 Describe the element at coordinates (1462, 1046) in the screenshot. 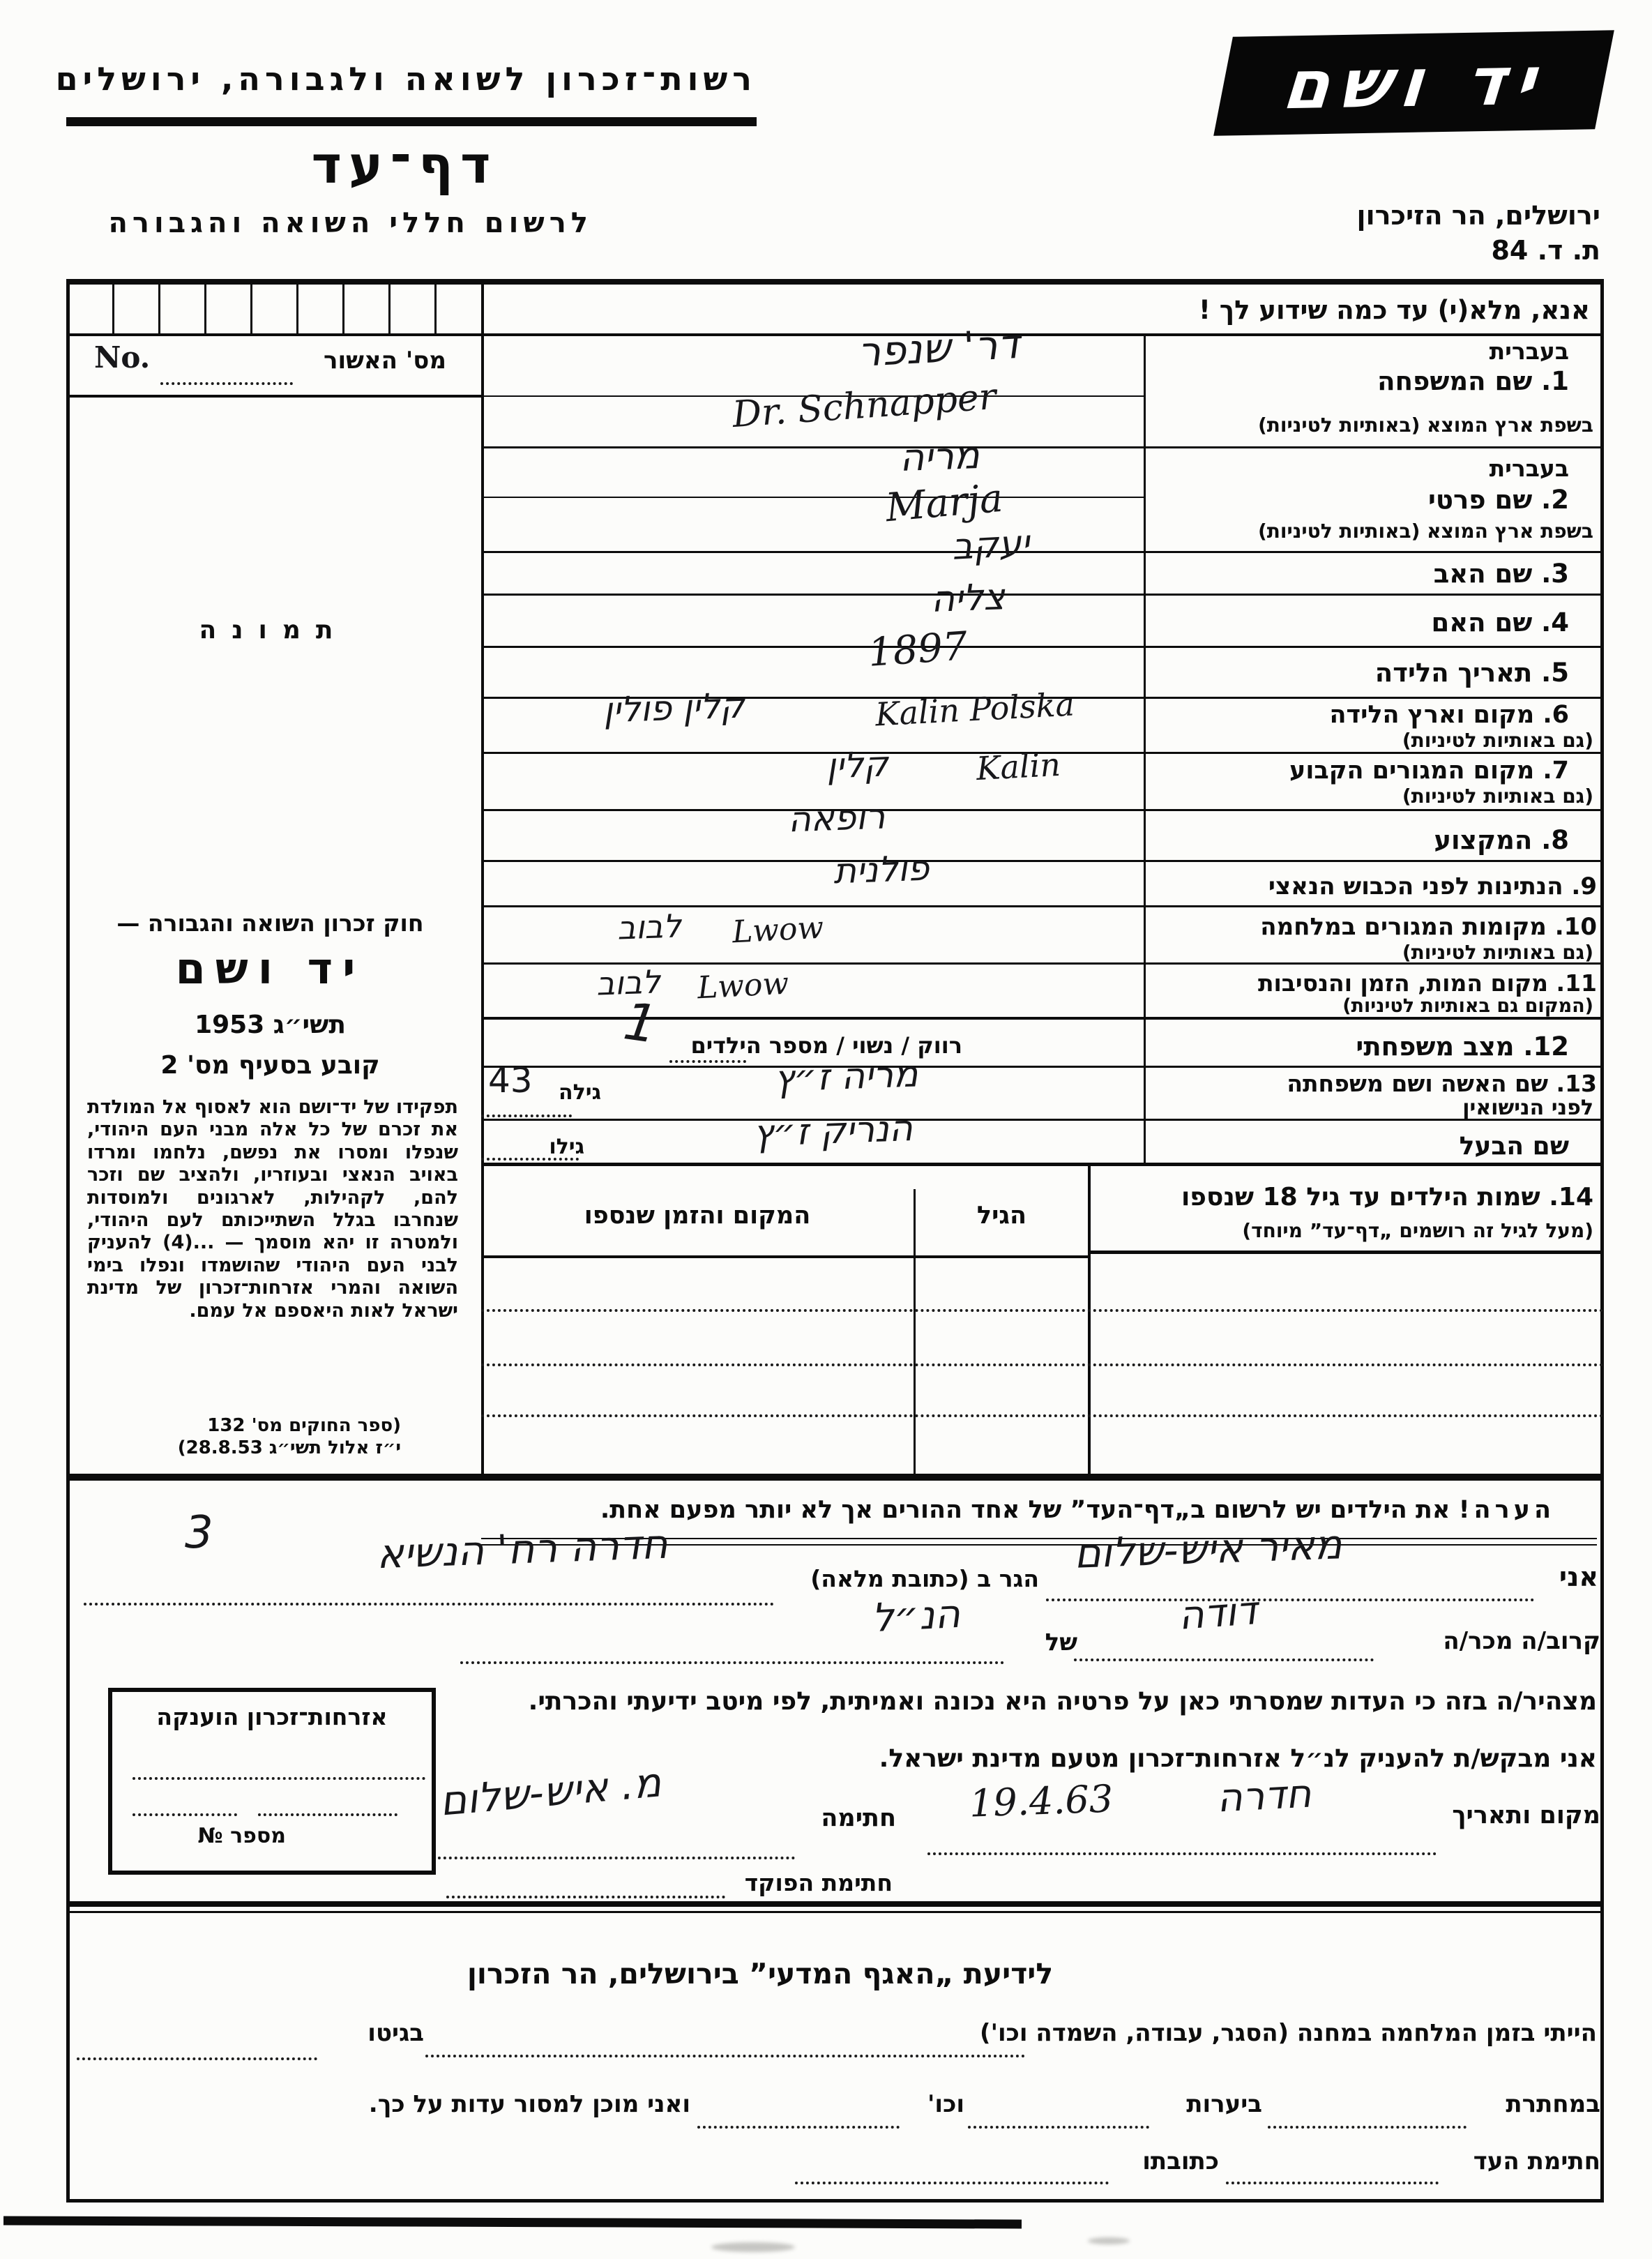

I see `field12-label: 12. מצב משפחתי` at that location.